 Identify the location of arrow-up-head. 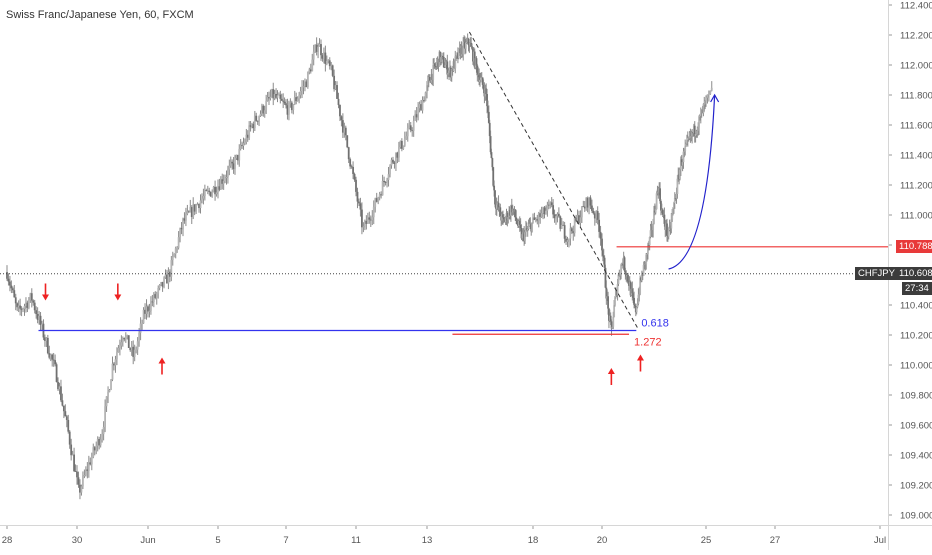
(611, 371).